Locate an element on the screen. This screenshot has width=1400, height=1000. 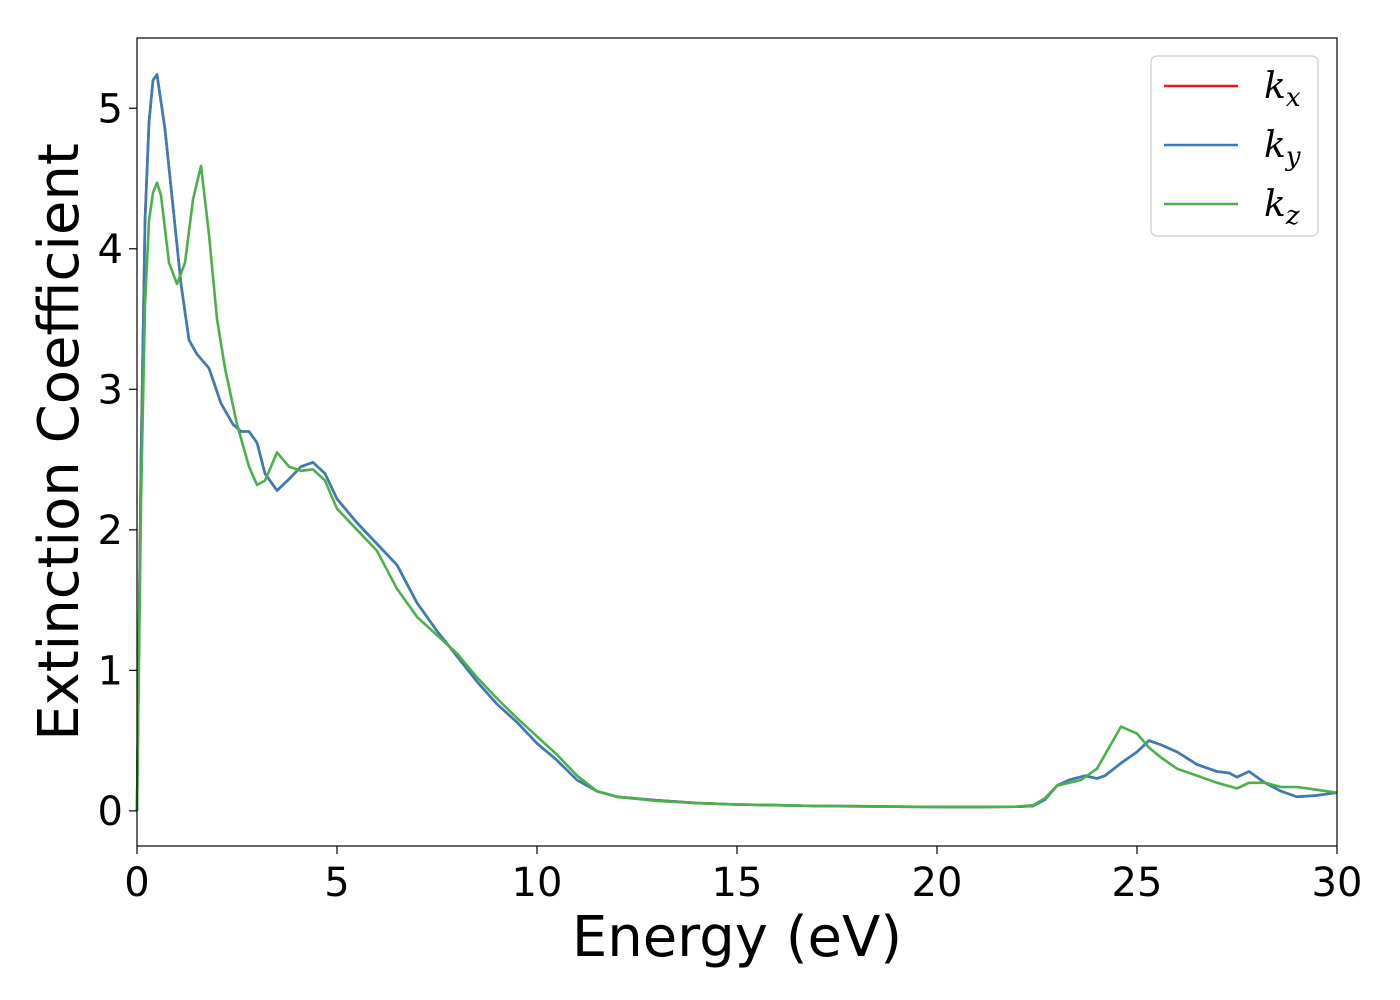
y-tick-label: 1 is located at coordinates (110, 671).